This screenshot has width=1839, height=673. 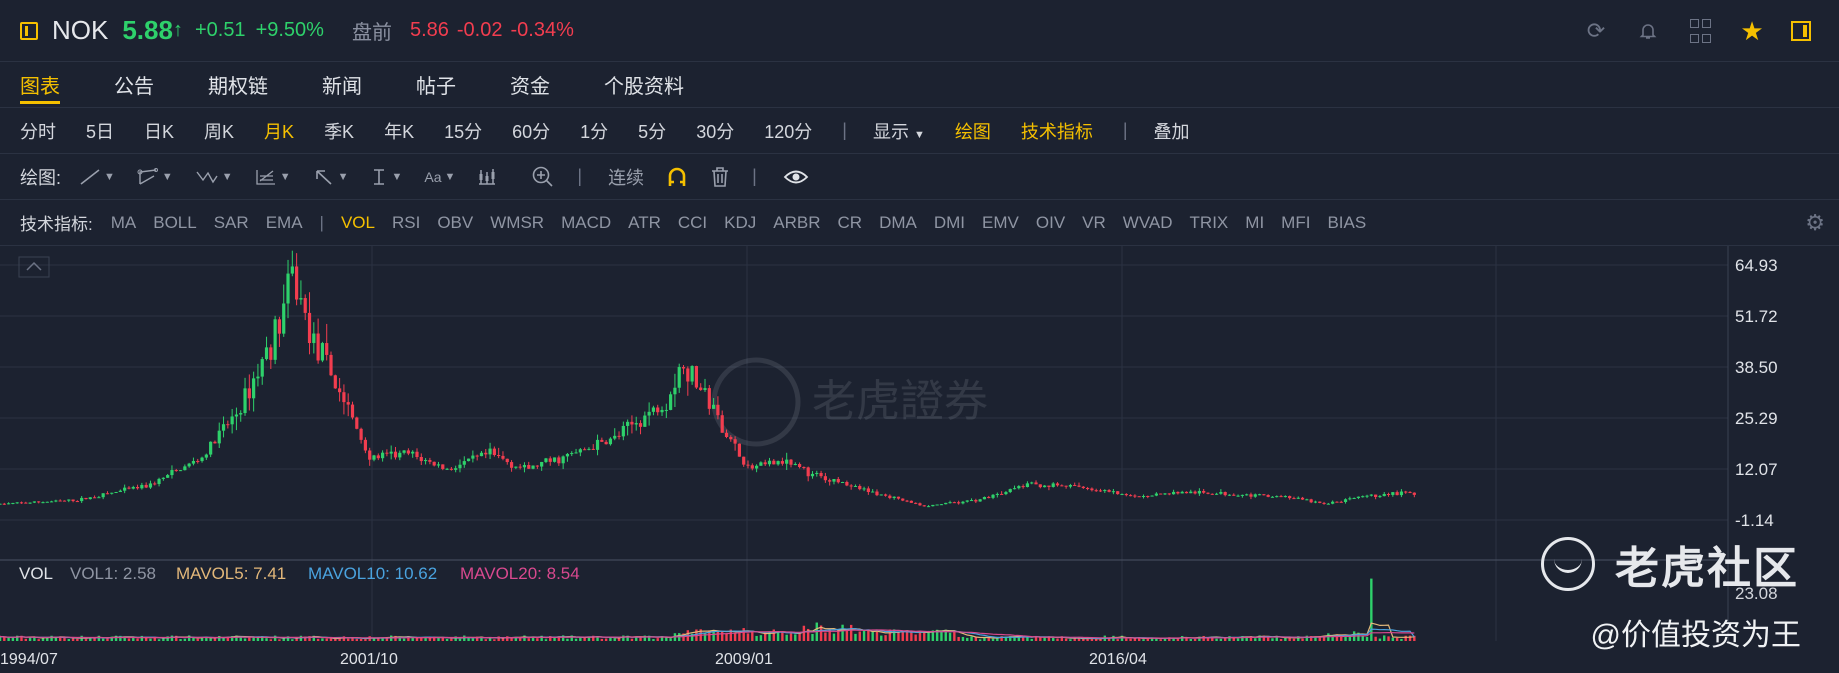 I want to click on period-15min: 15分, so click(x=463, y=131).